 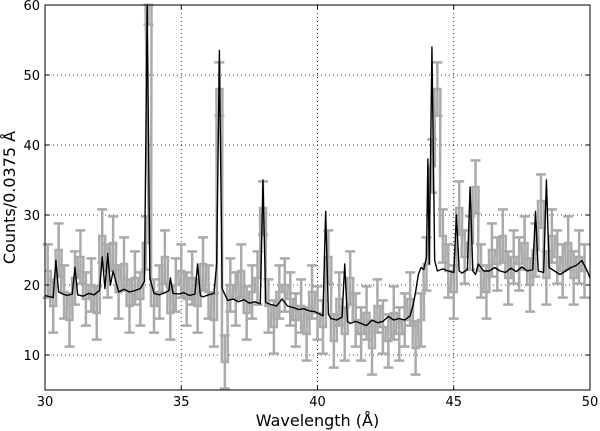 I want to click on y-tick-label: 40, so click(x=31, y=146).